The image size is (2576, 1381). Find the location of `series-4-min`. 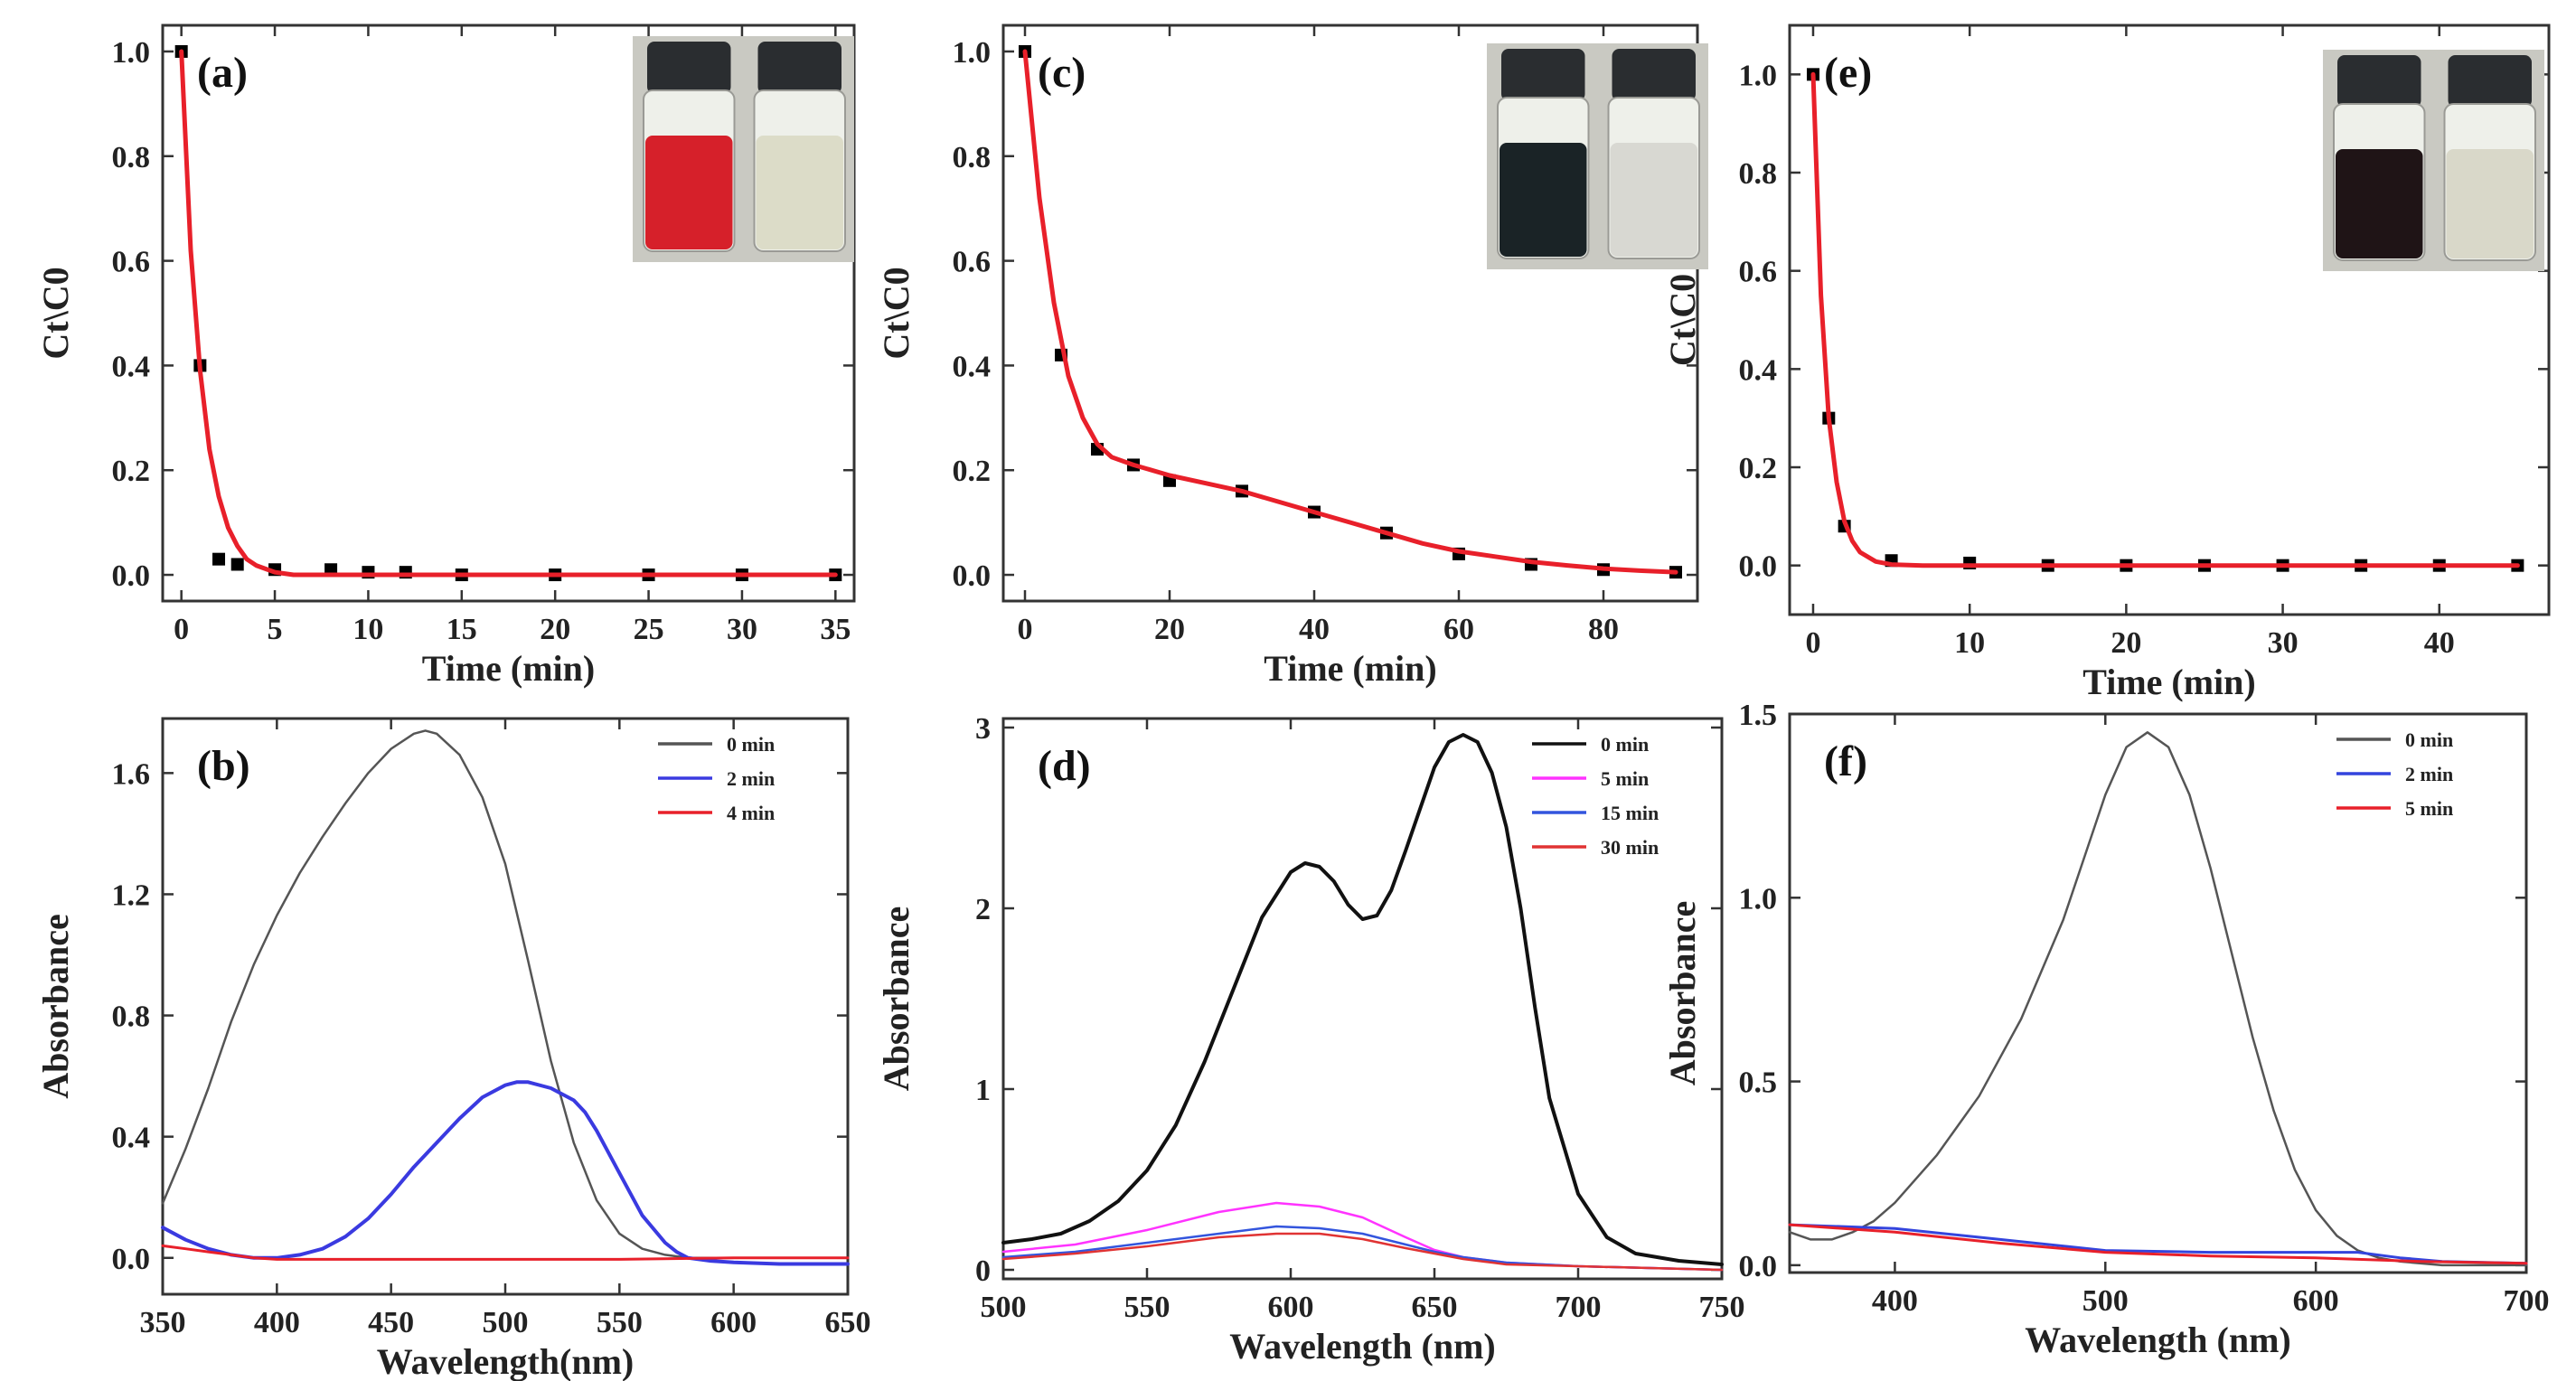

series-4-min is located at coordinates (506, 1252).